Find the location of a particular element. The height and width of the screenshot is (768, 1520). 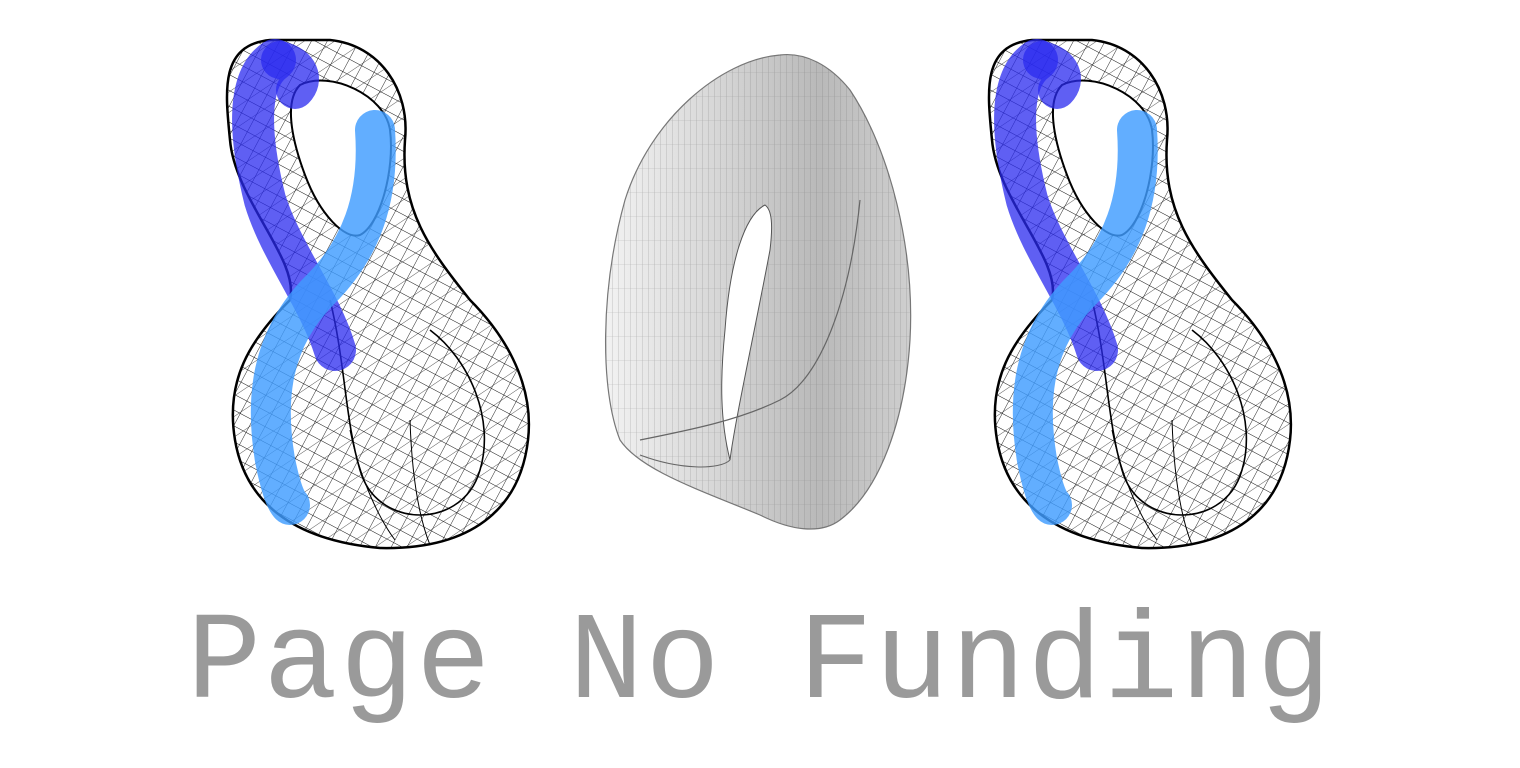

klein-bottle-right is located at coordinates (1140, 294).